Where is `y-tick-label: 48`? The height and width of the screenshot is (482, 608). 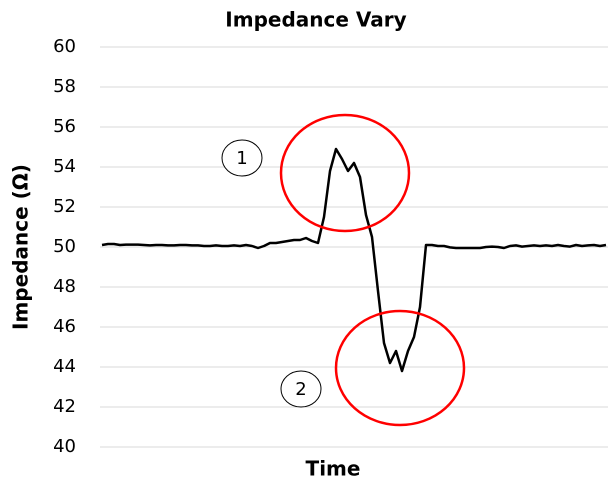 y-tick-label: 48 is located at coordinates (64, 286).